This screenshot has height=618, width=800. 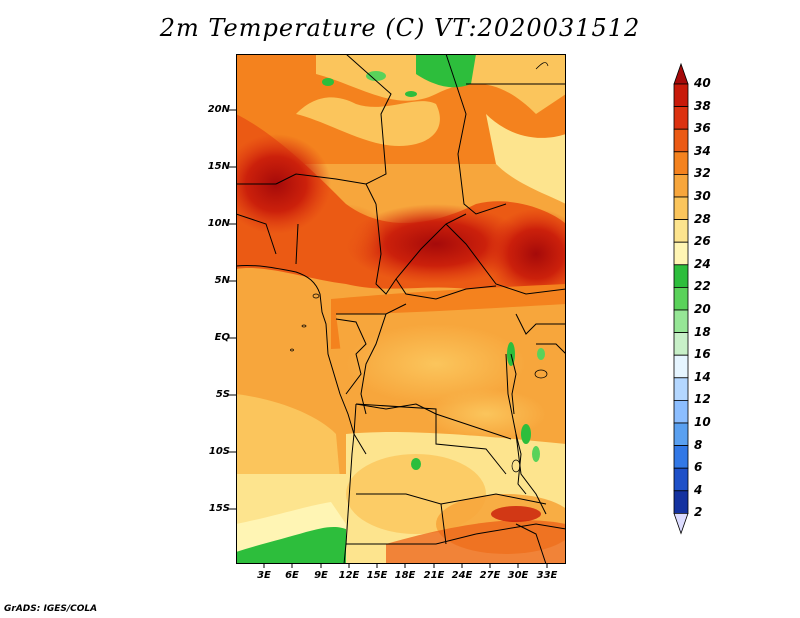 What do you see at coordinates (698, 489) in the screenshot?
I see `colorbar-tick-label: 4` at bounding box center [698, 489].